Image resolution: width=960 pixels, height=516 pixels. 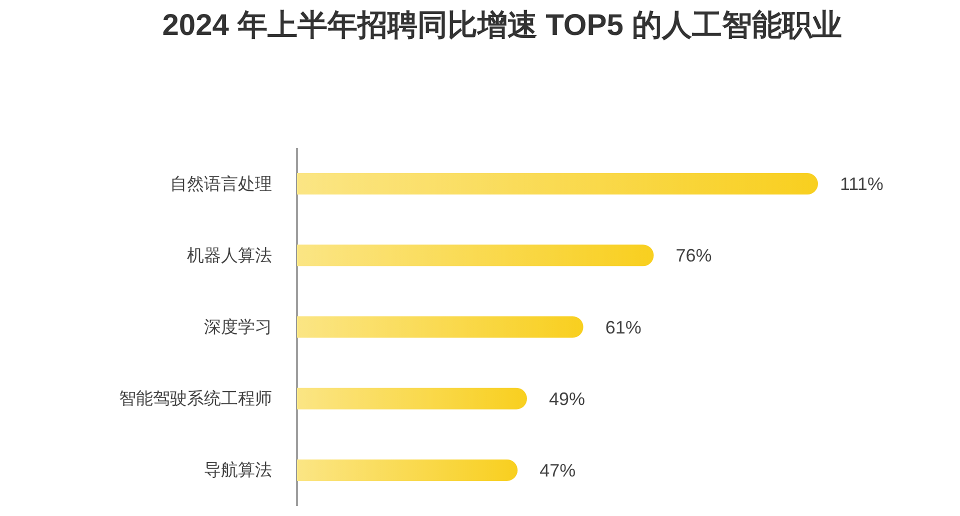 I want to click on data-label: 47%, so click(x=558, y=470).